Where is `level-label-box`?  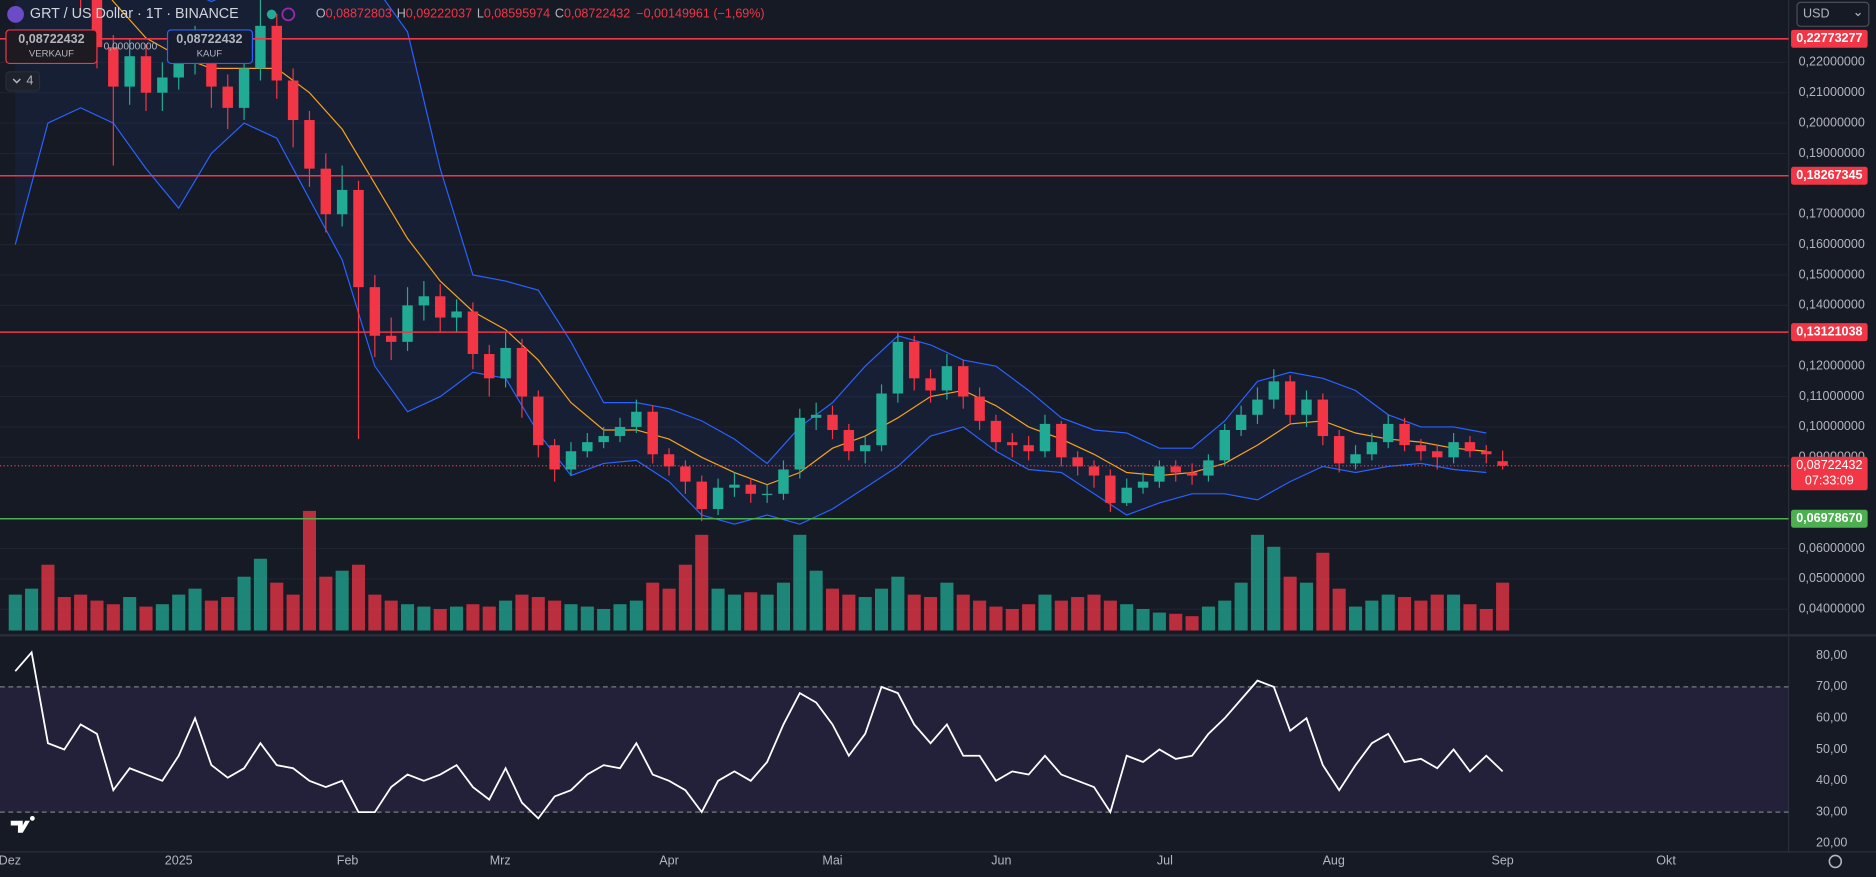
level-label-box is located at coordinates (1829, 518).